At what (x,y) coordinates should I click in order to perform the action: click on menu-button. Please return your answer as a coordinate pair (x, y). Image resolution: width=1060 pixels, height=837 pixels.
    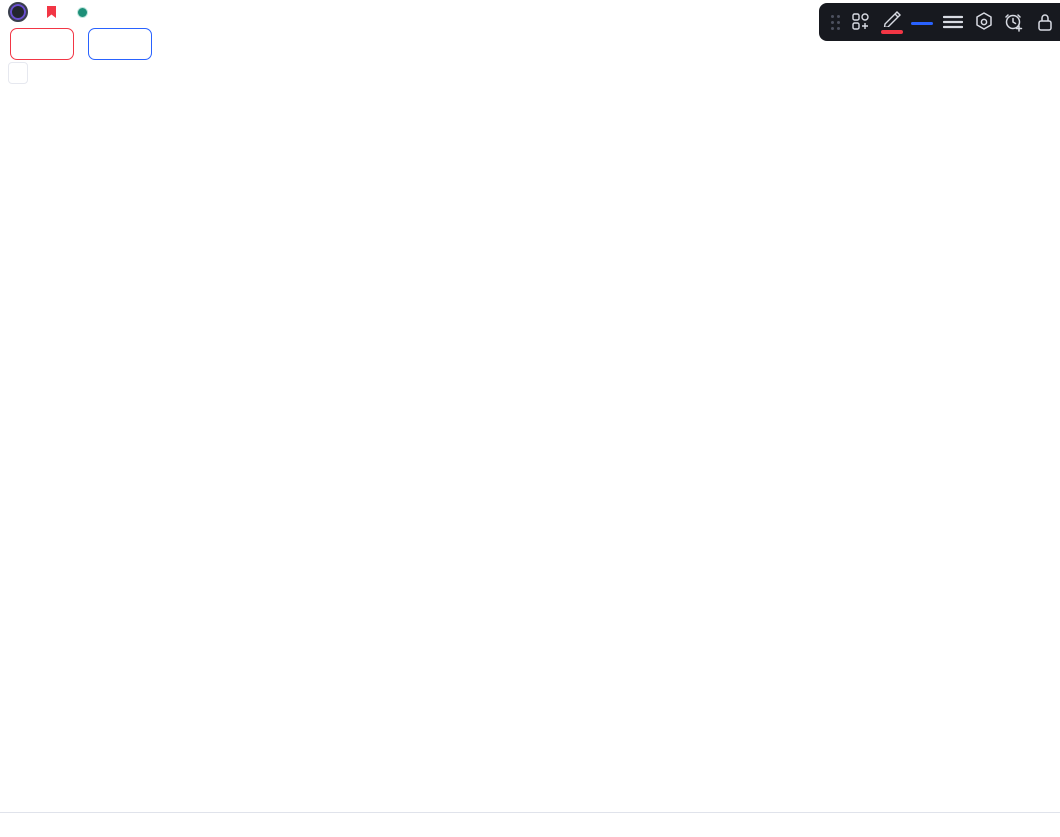
    Looking at the image, I should click on (953, 22).